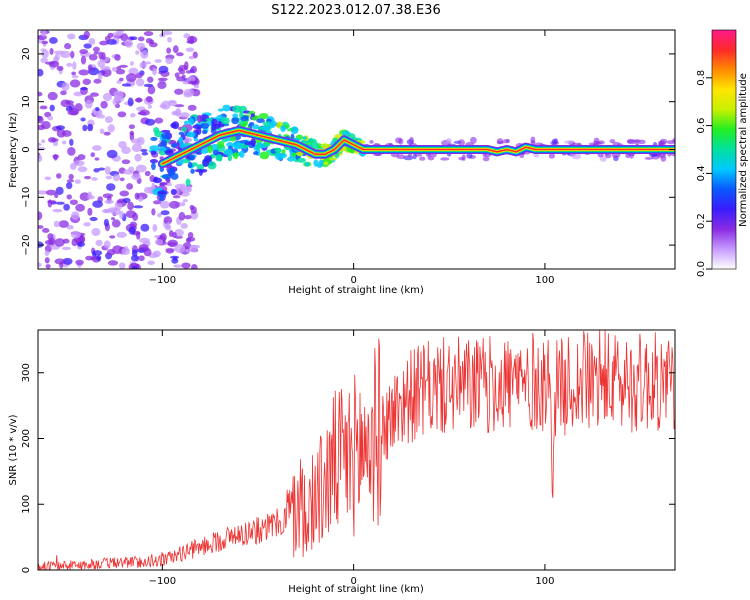 This screenshot has width=750, height=600. Describe the element at coordinates (418, 147) in the screenshot. I see `spectrogram-ridge-band` at that location.